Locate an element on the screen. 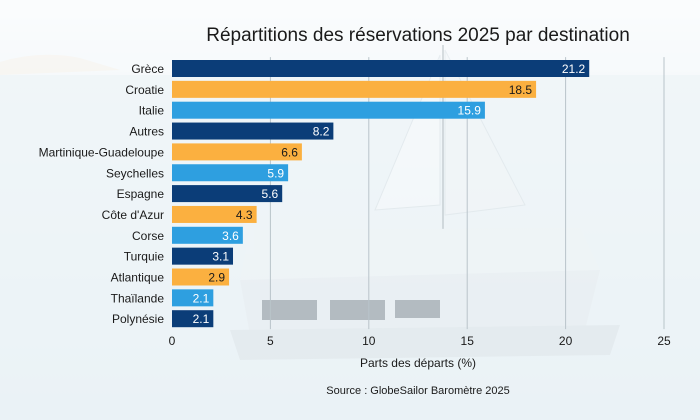 The image size is (700, 420). category-label: Italie is located at coordinates (152, 111).